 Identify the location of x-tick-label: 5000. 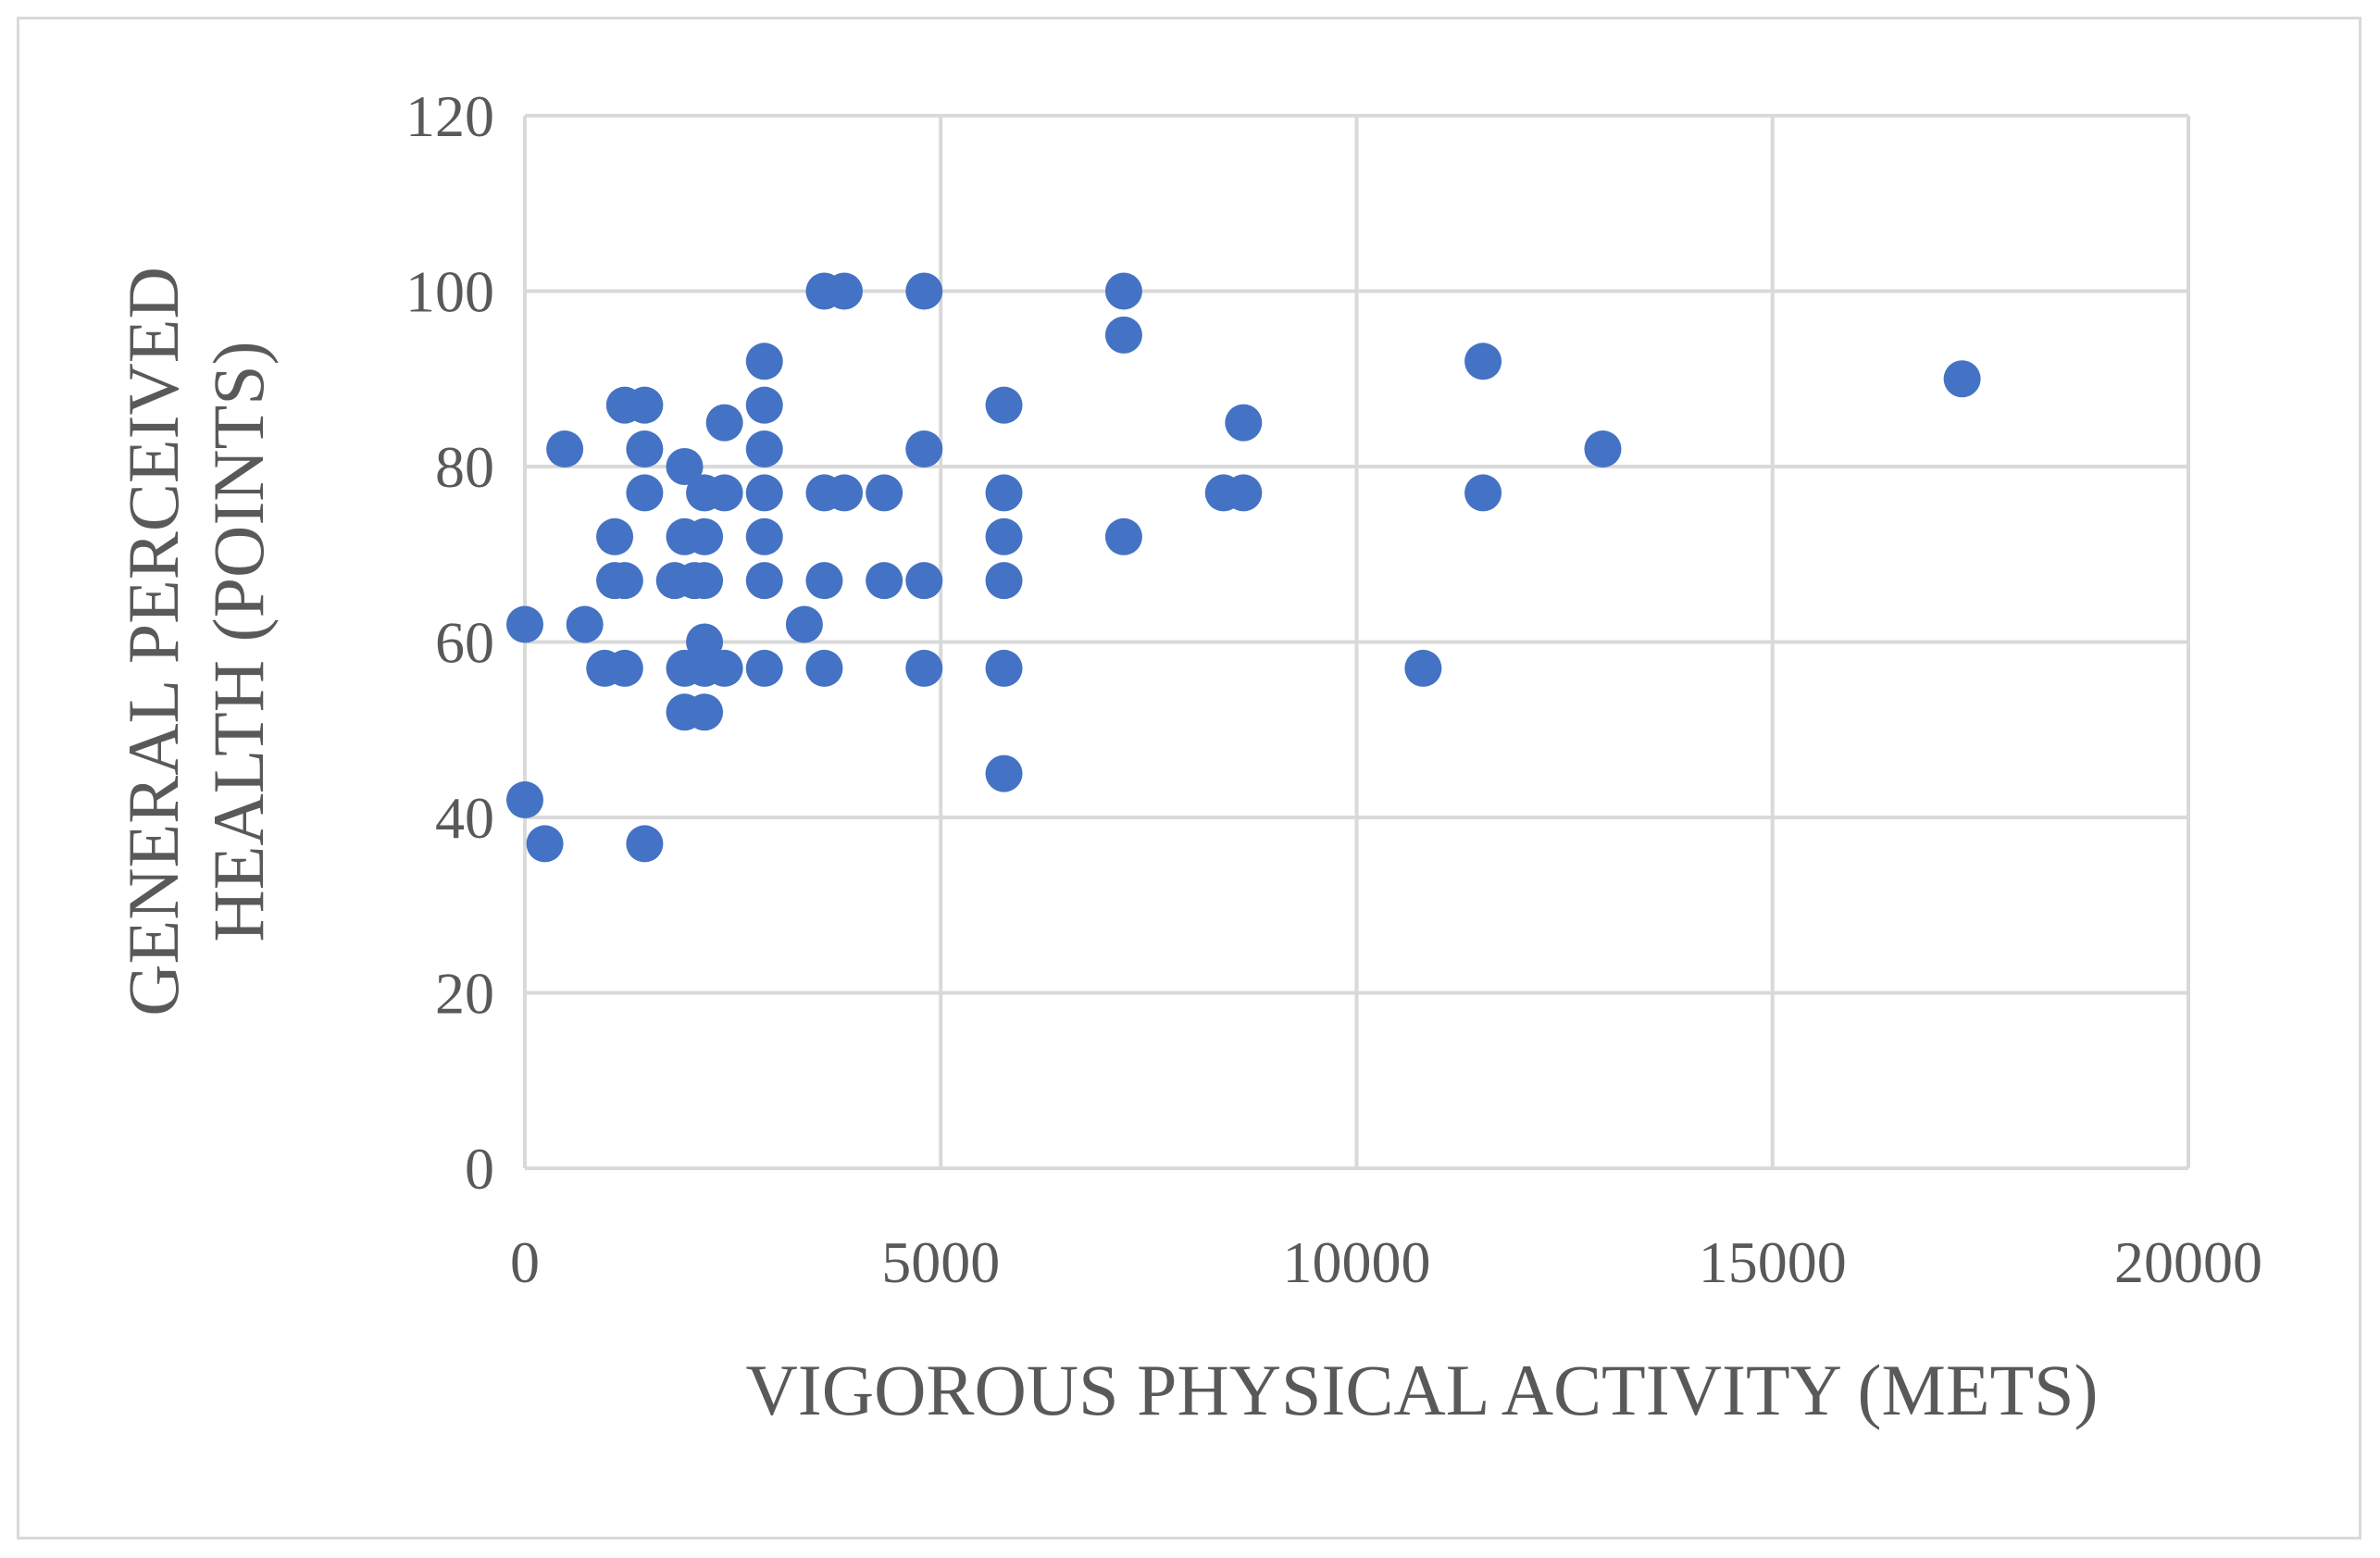
(940, 1262).